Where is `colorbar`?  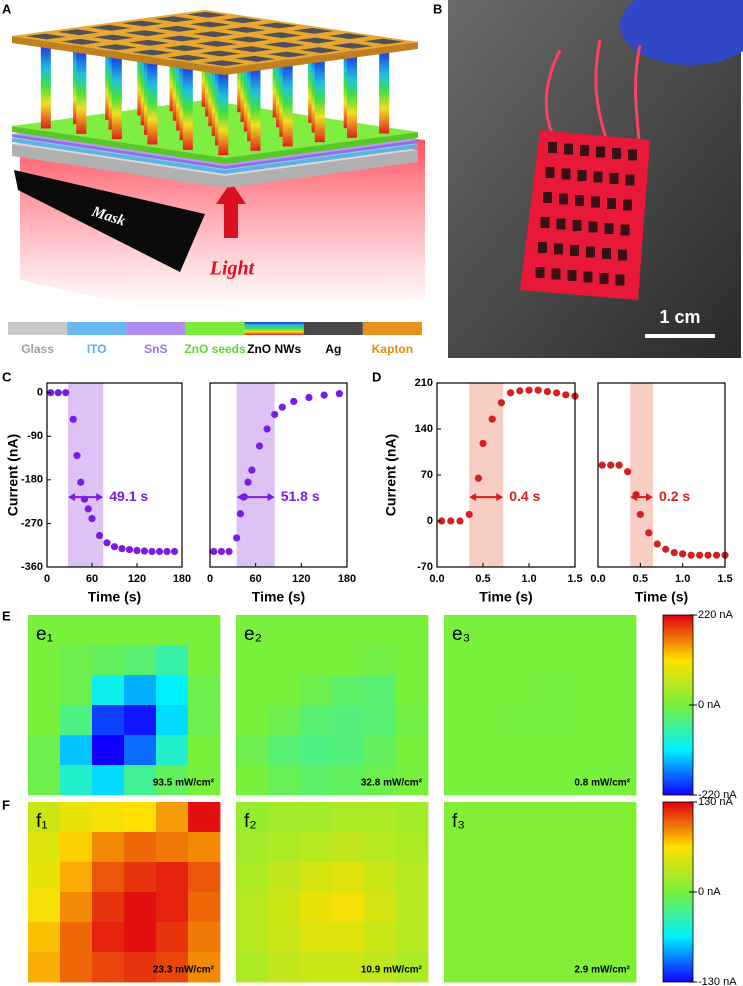 colorbar is located at coordinates (678, 892).